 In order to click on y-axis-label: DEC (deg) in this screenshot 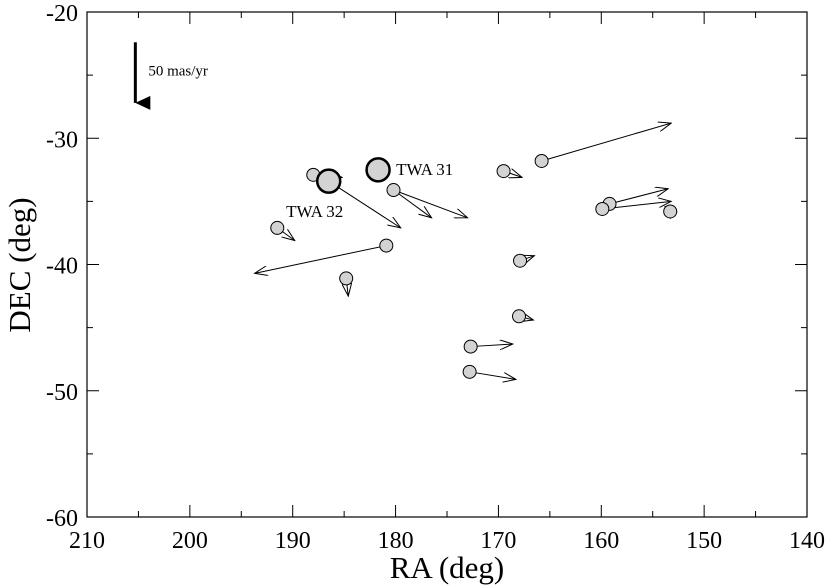, I will do `click(19, 264)`.